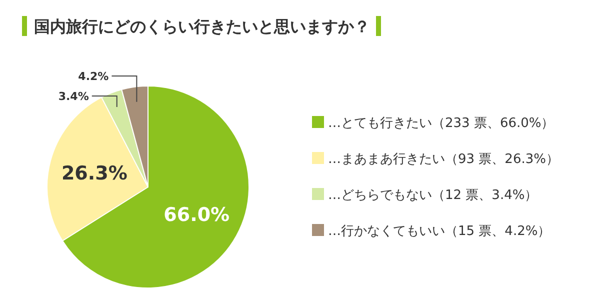 This screenshot has height=300, width=615. I want to click on legend-label: …どちらでもない（12 票、3.4%）, so click(433, 195).